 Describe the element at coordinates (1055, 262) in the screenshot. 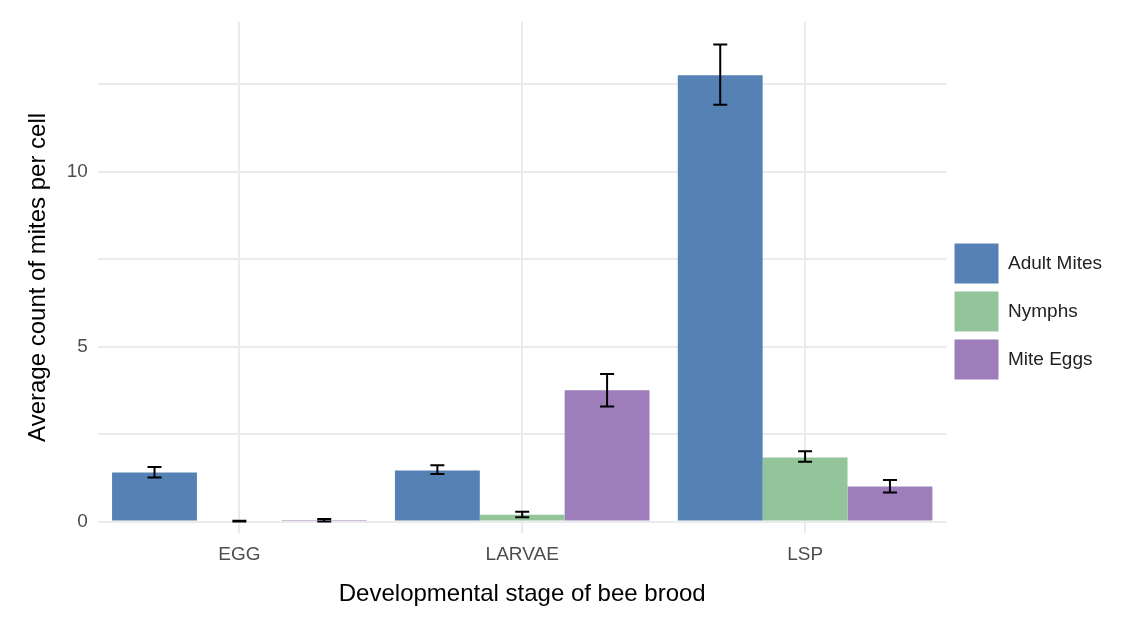

I see `legend-label: Adult Mites` at that location.